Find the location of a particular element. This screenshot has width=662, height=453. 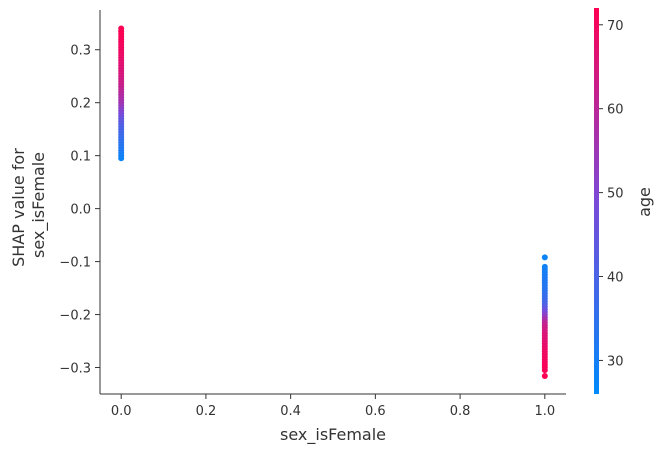

y-tick-label: 0.1 is located at coordinates (80, 157).